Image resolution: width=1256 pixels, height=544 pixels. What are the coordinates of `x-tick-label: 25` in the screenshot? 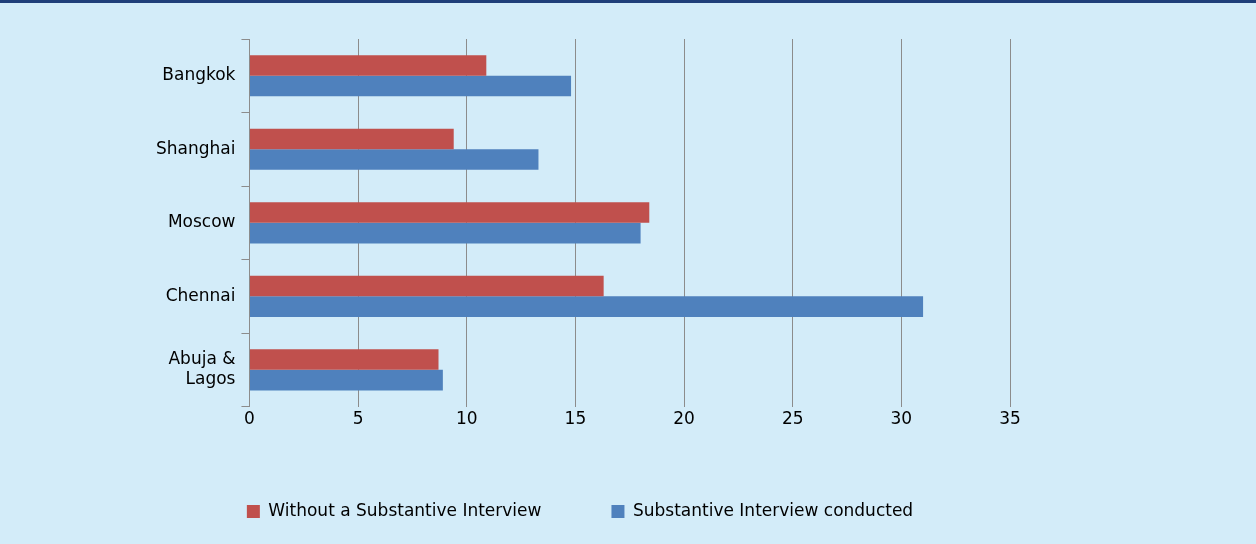 It's located at (792, 418).